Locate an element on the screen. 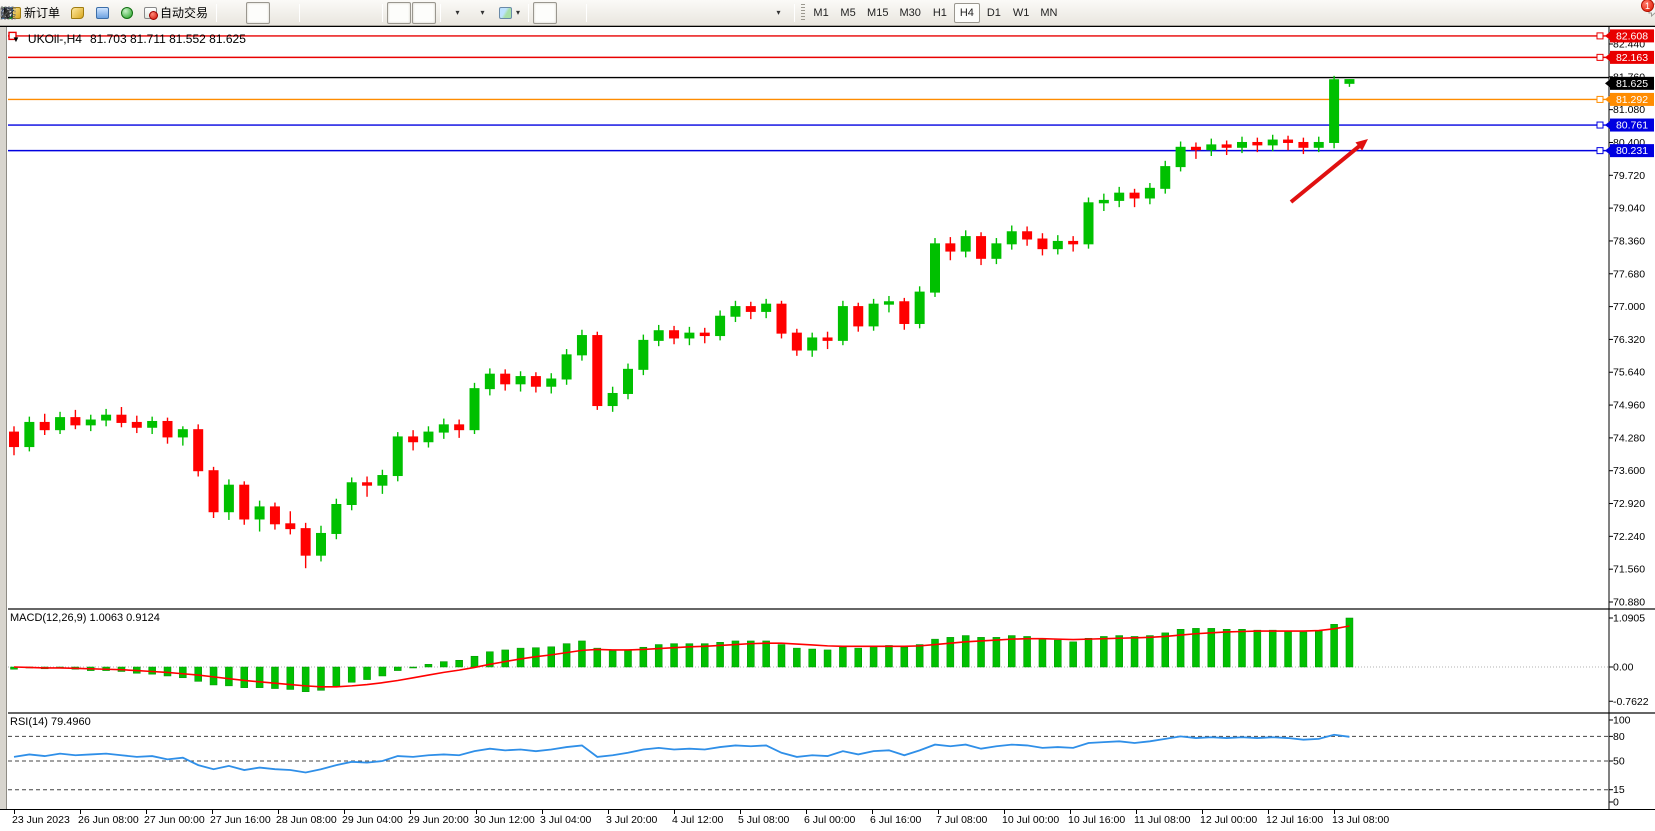 This screenshot has width=1655, height=831. timeframe-w1-button: W1 is located at coordinates (1021, 12).